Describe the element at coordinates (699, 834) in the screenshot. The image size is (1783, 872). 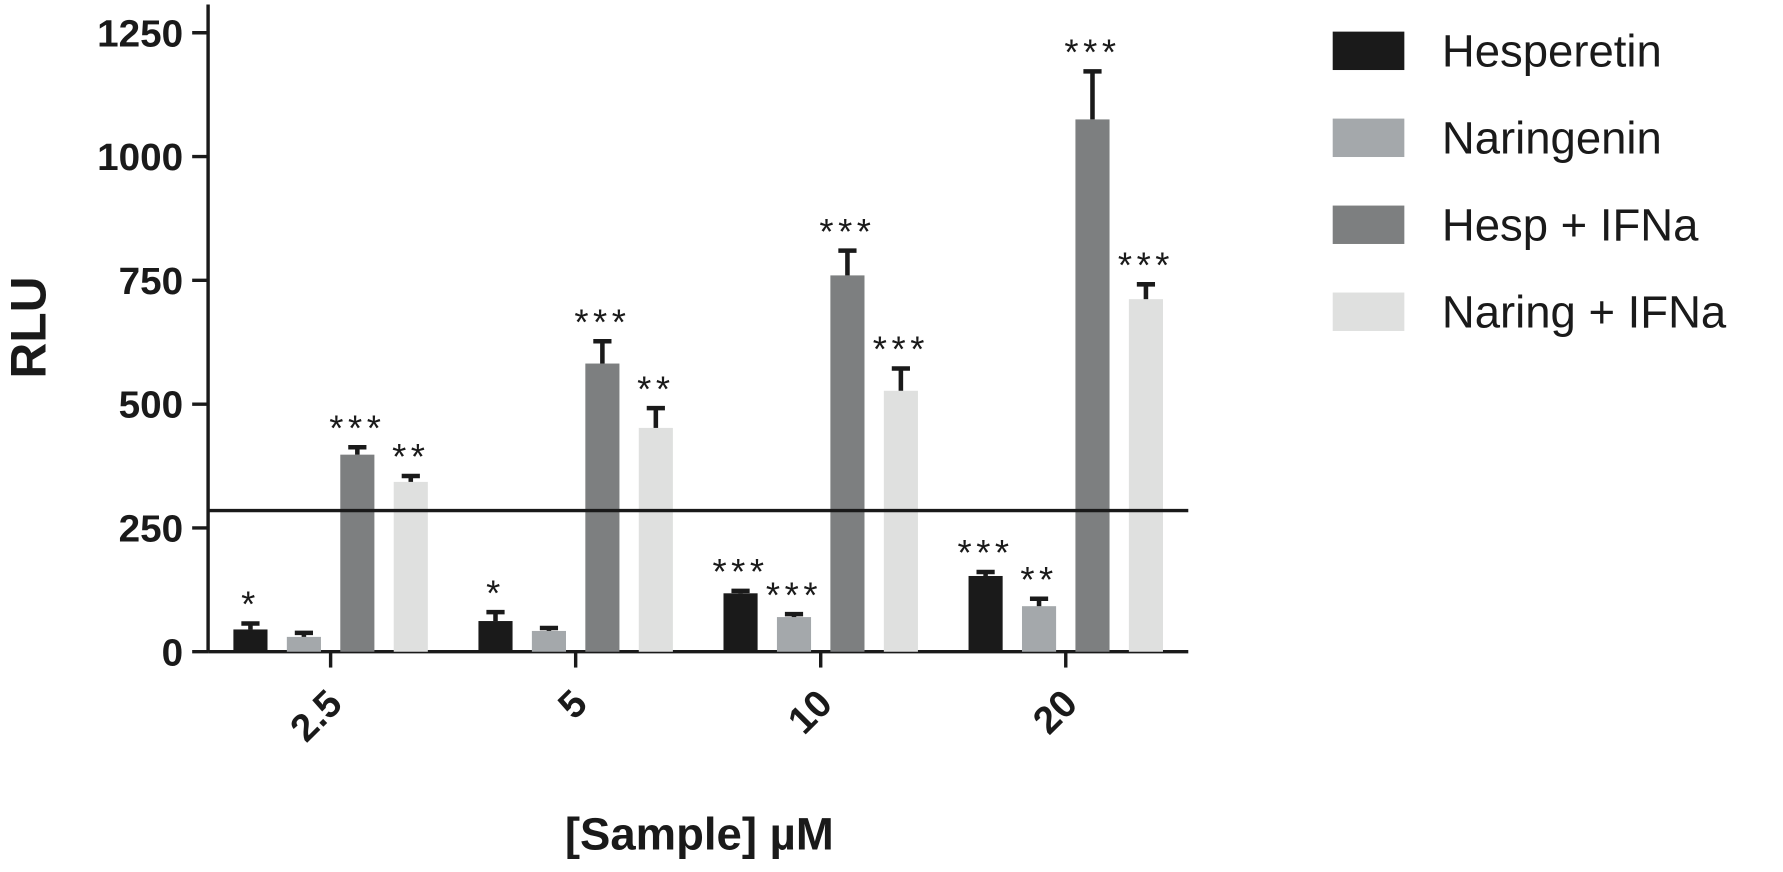
I see `x-axis-label: [Sample] µM` at that location.